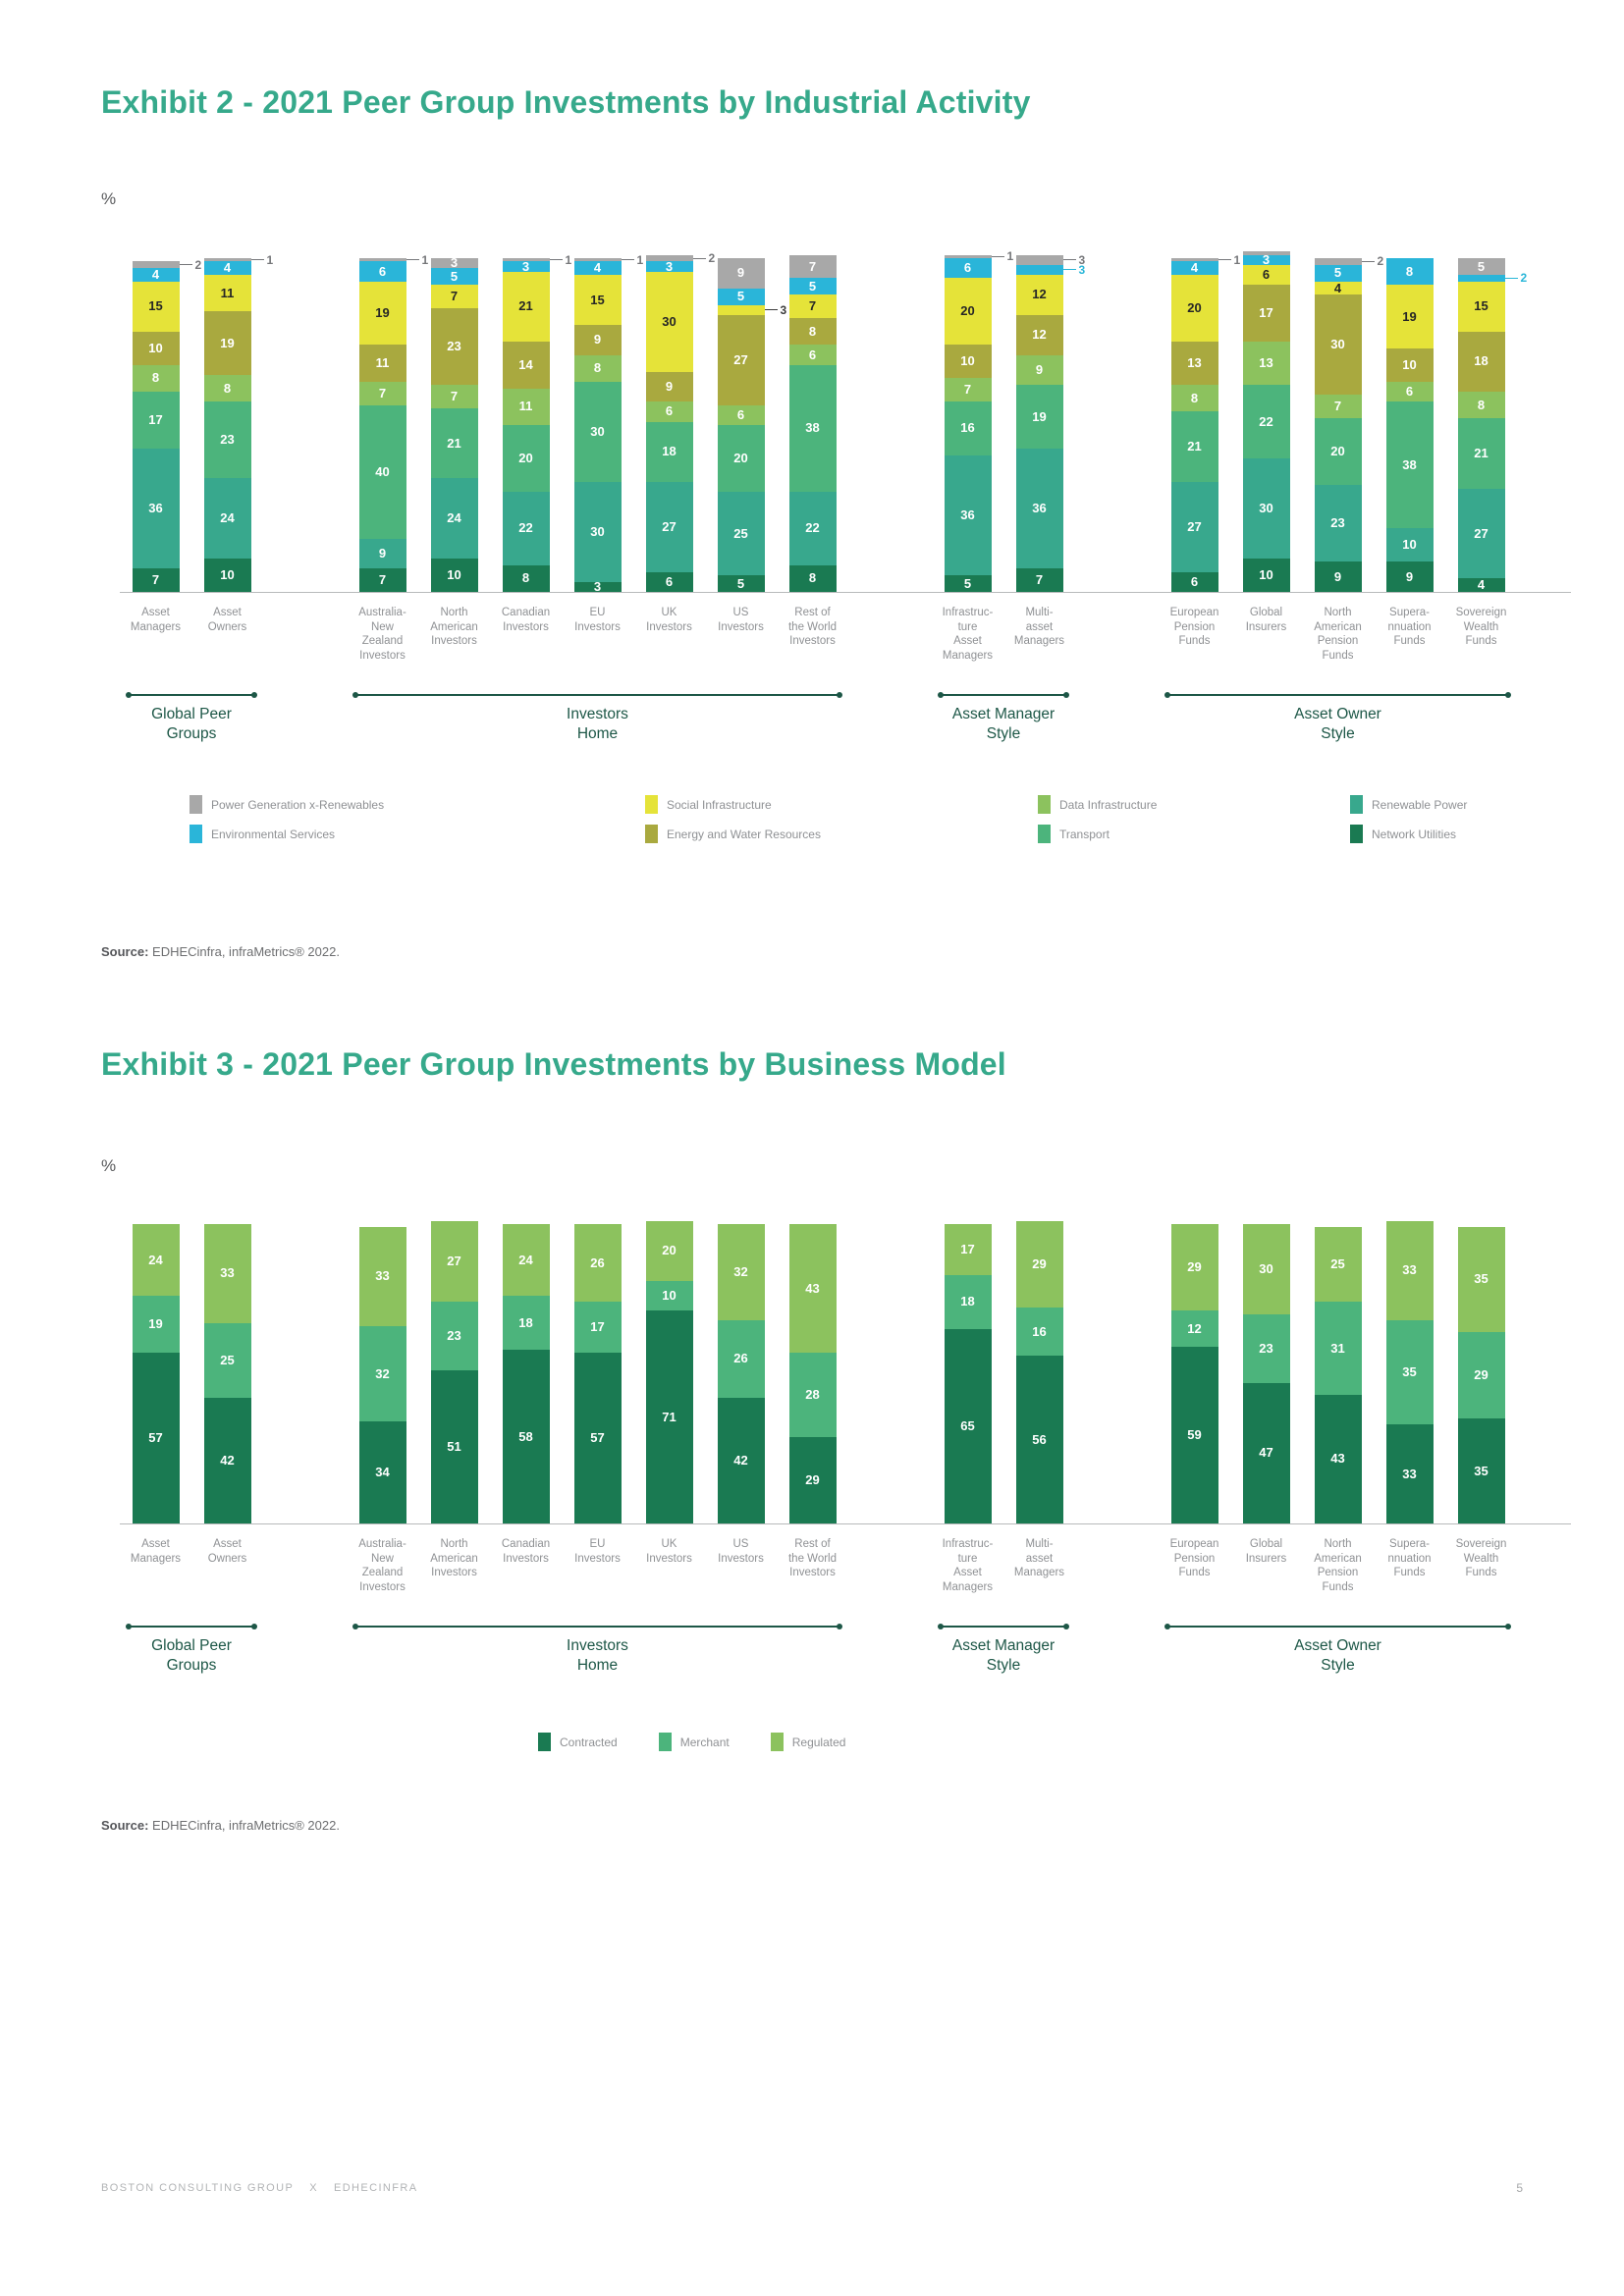 Image resolution: width=1624 pixels, height=2296 pixels. Describe the element at coordinates (1409, 272) in the screenshot. I see `bar-segment-es: 8` at that location.